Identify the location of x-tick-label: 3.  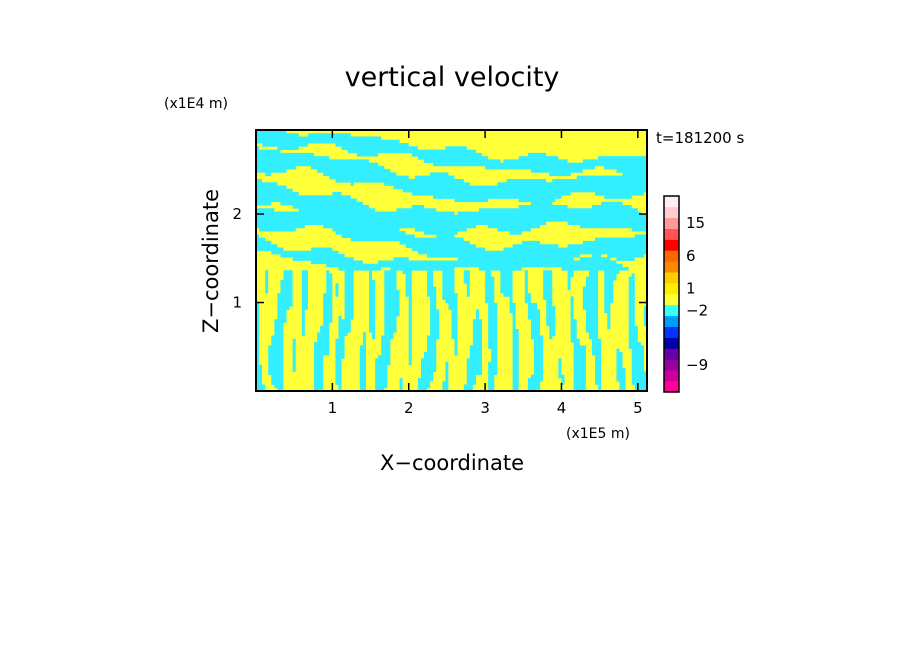
(485, 408).